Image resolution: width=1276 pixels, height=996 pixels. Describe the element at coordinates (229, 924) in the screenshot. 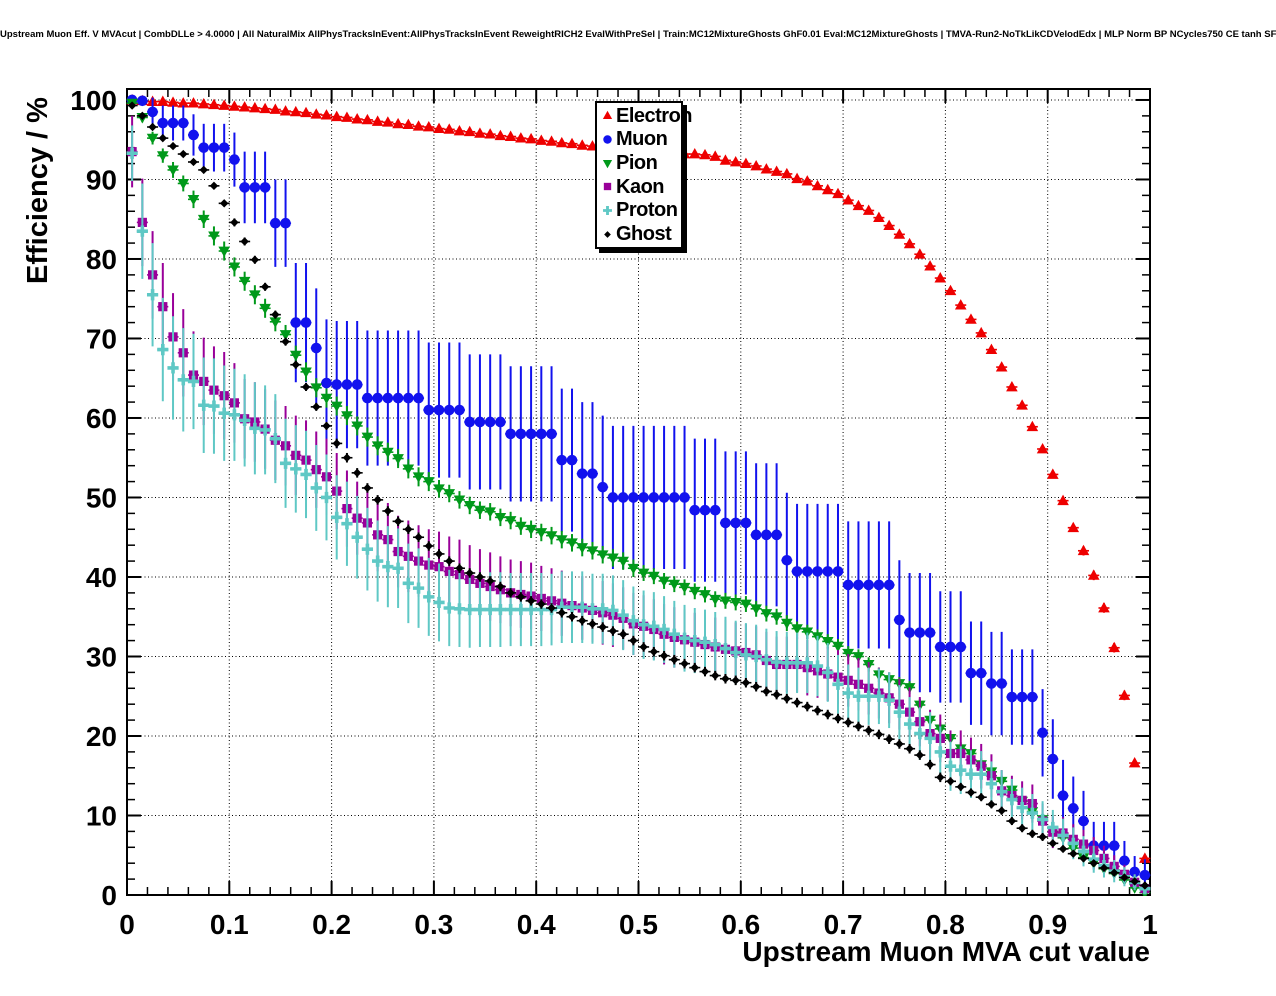

I see `svg-text: 0.1` at that location.